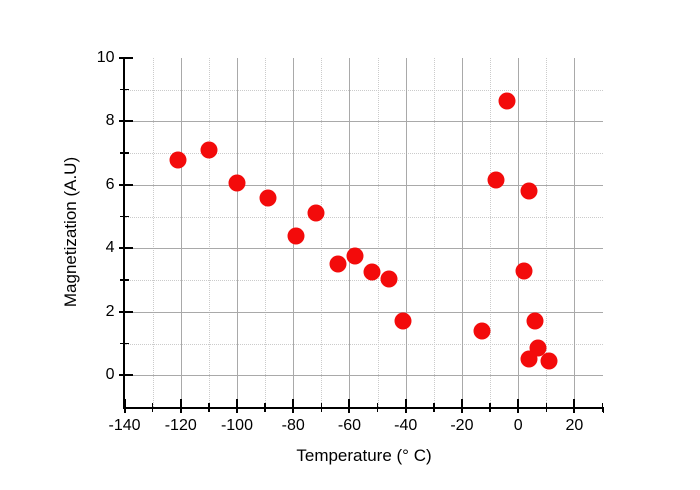 The image size is (700, 490). Describe the element at coordinates (110, 184) in the screenshot. I see `y-tick-label: 6` at that location.